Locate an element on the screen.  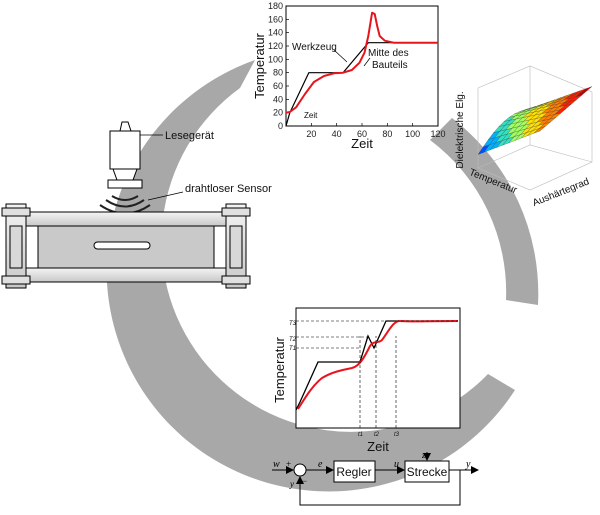
reader-lens is located at coordinates (125, 174).